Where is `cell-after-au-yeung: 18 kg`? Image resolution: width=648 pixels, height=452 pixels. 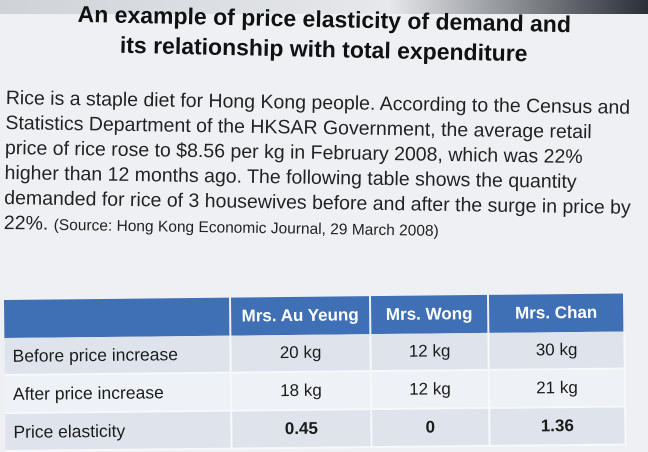
cell-after-au-yeung: 18 kg is located at coordinates (301, 391).